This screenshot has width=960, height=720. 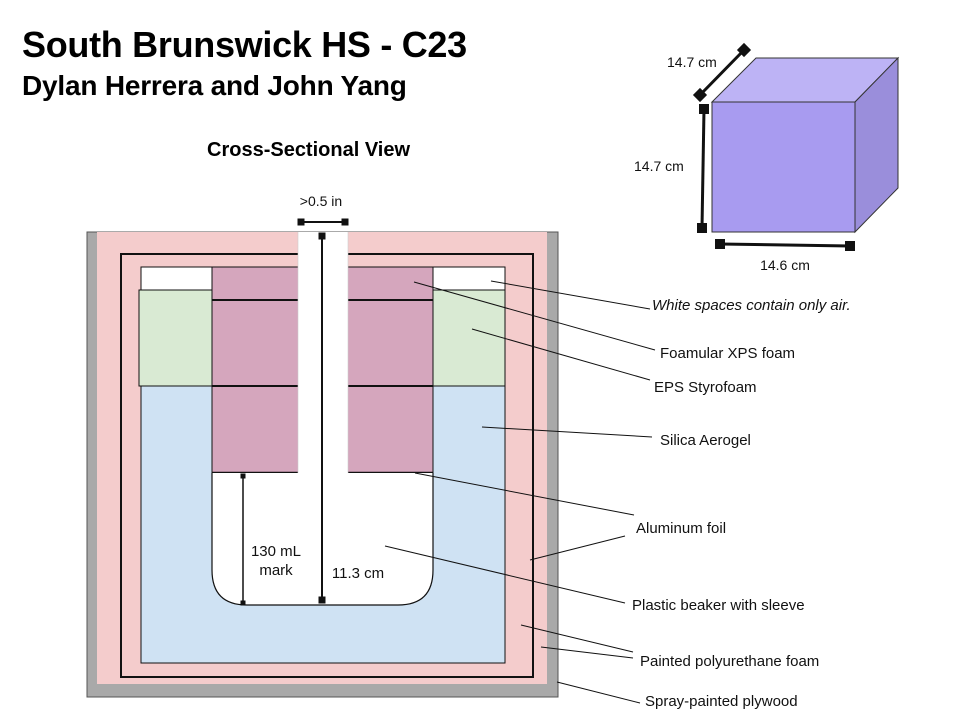 What do you see at coordinates (785, 245) in the screenshot?
I see `cube-width-dimension` at bounding box center [785, 245].